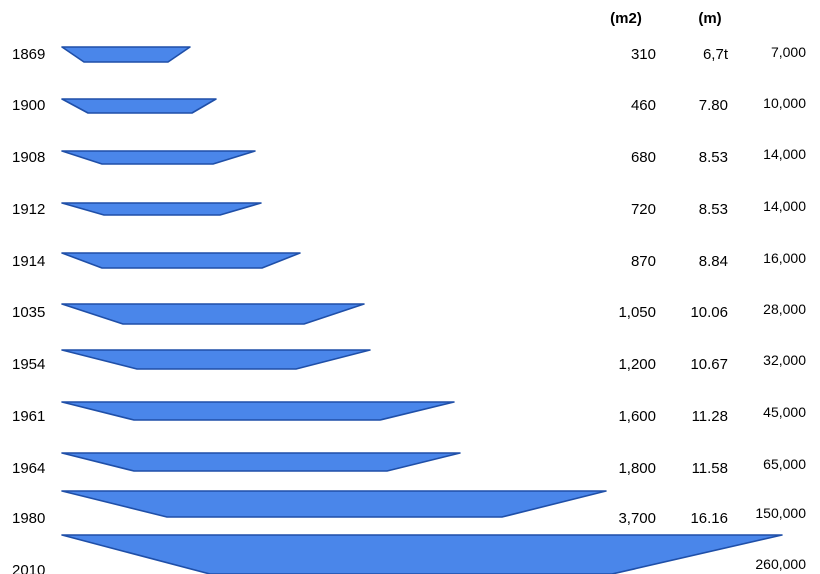 The height and width of the screenshot is (574, 820). Describe the element at coordinates (784, 258) in the screenshot. I see `capacity-value: 16,000` at that location.